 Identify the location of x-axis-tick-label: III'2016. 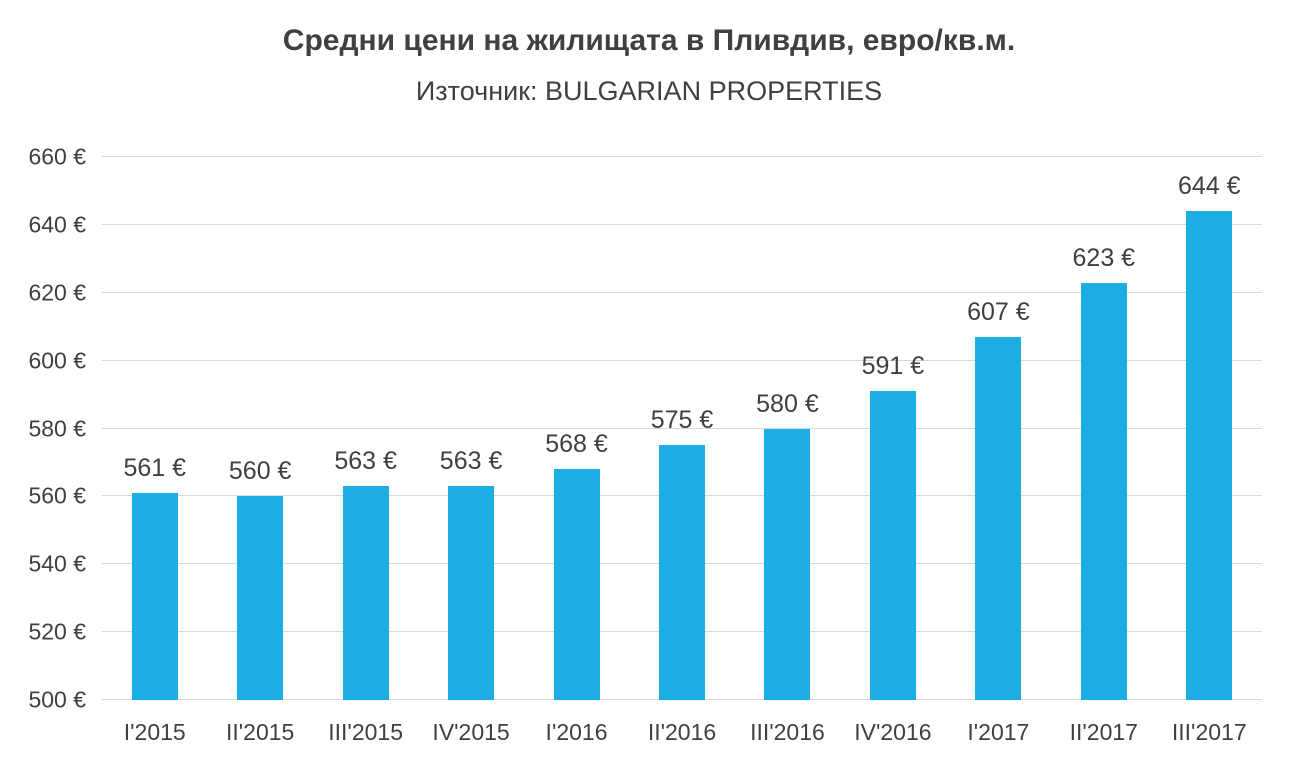
(787, 732).